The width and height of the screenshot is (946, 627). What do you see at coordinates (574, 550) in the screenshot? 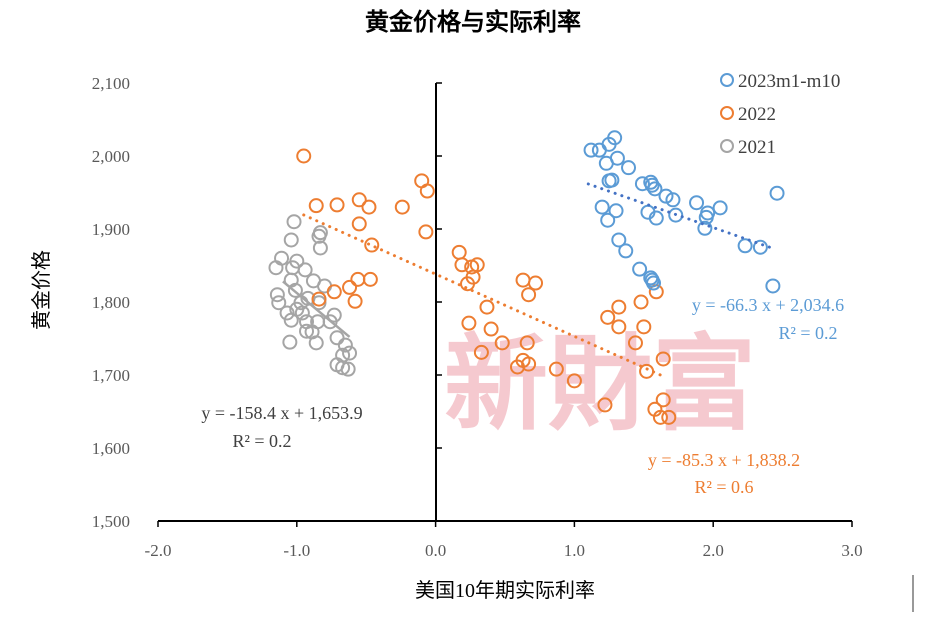
I see `x-tick-label: 1.0` at bounding box center [574, 550].